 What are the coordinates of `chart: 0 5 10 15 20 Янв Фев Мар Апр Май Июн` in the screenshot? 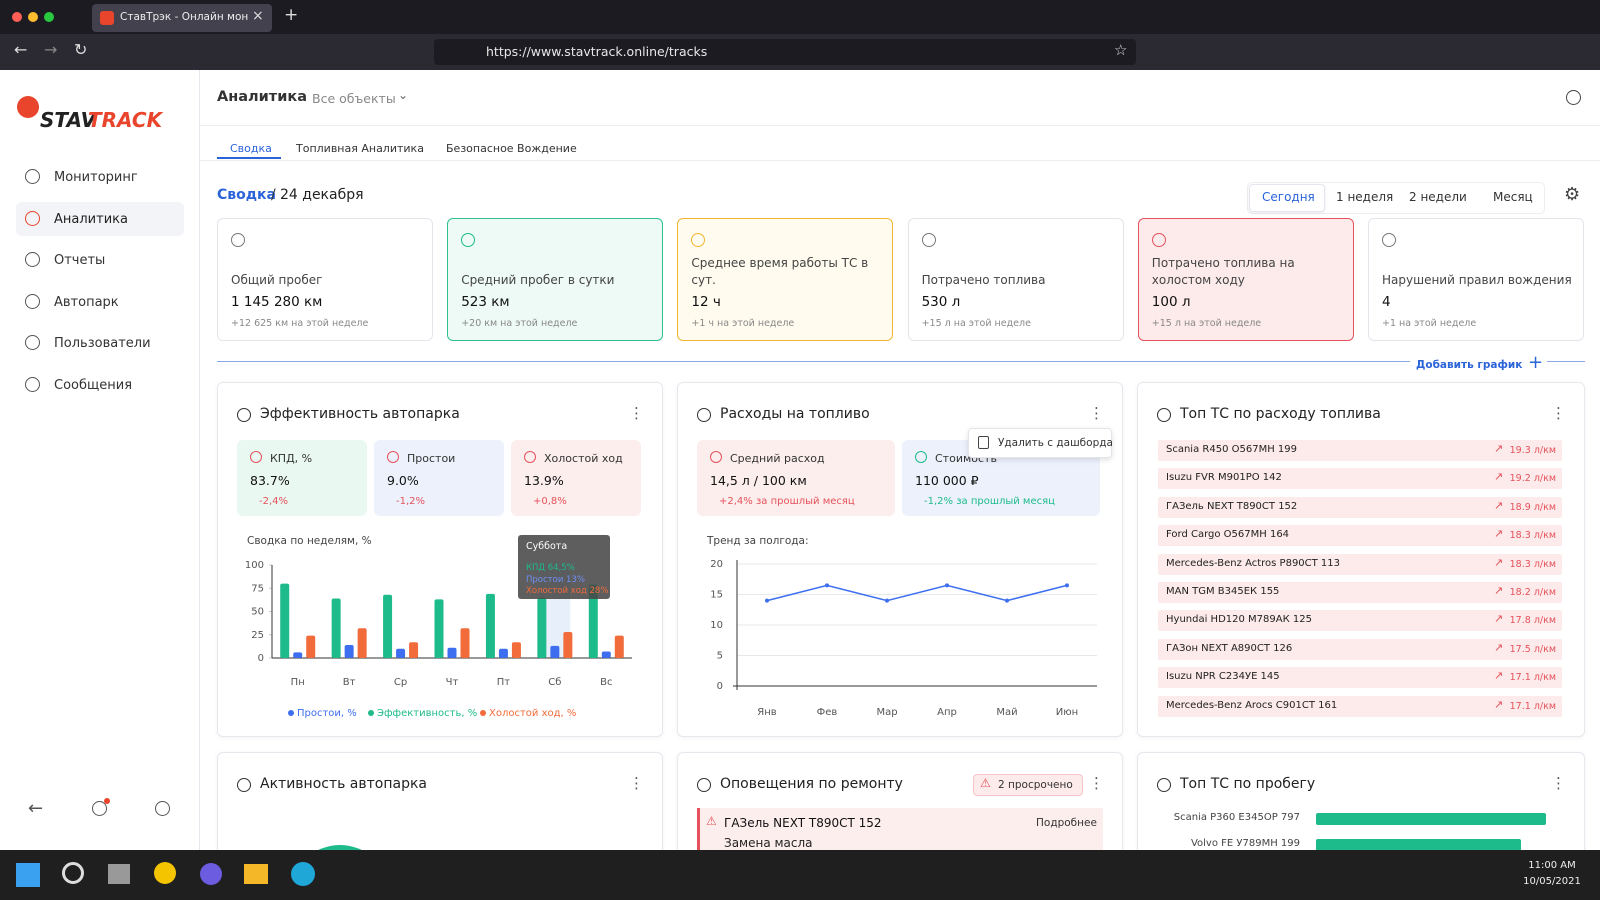 It's located at (903, 638).